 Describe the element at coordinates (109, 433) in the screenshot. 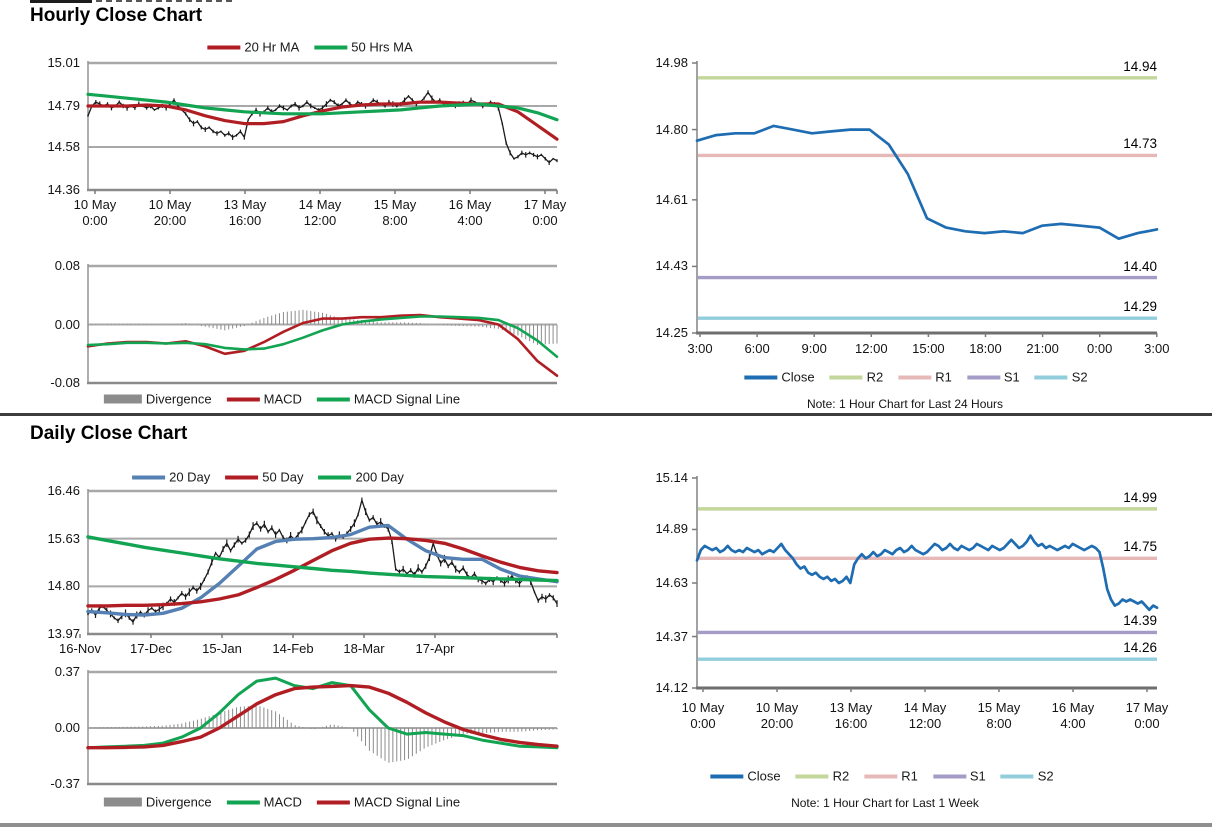

I see `daily-close-chart-title: Daily Close Chart` at that location.